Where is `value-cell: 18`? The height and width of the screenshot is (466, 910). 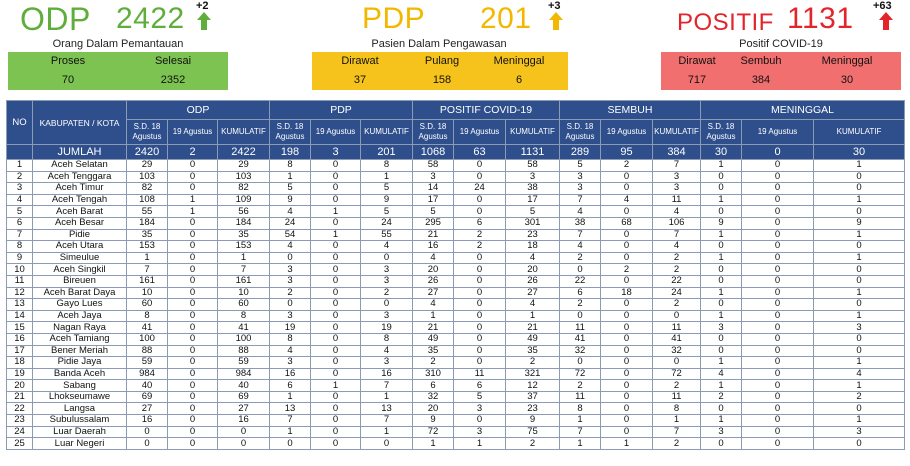 value-cell: 18 is located at coordinates (626, 293).